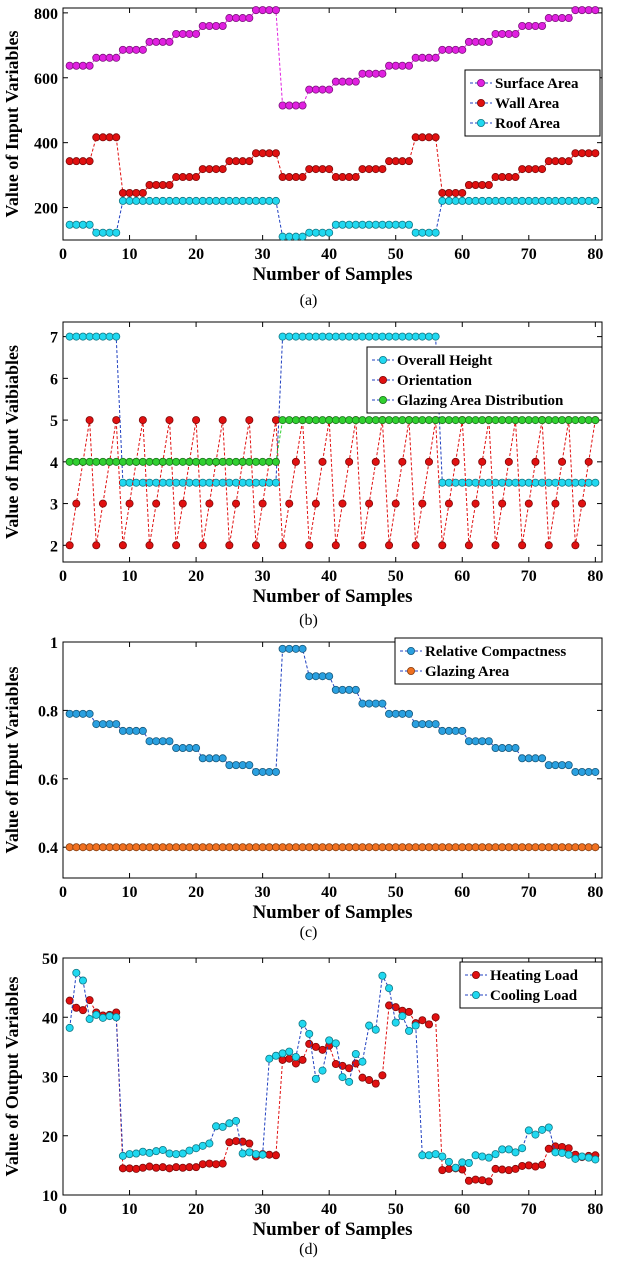 The image size is (617, 1263). Describe the element at coordinates (63, 254) in the screenshot. I see `x-tick-label: 0` at that location.